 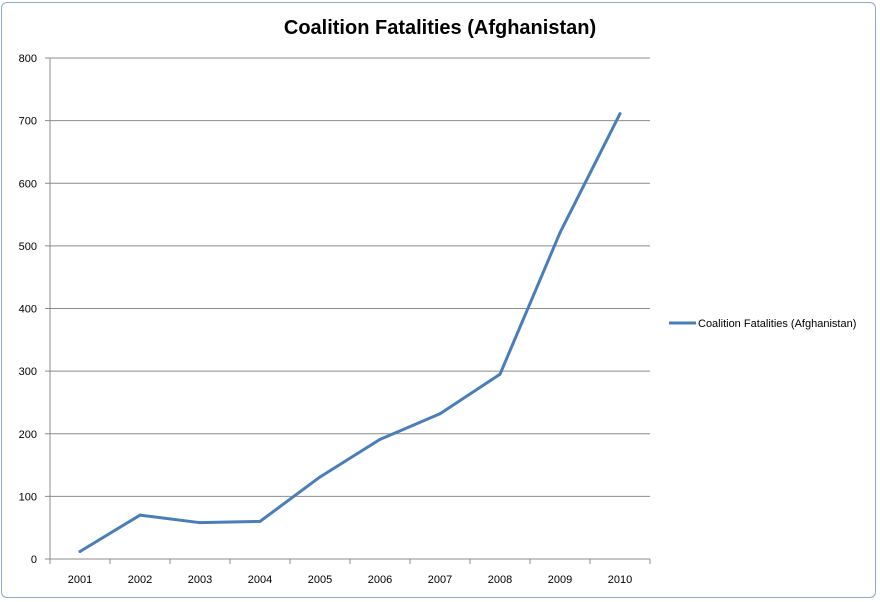 I want to click on y-tick-label: 400, so click(x=28, y=310).